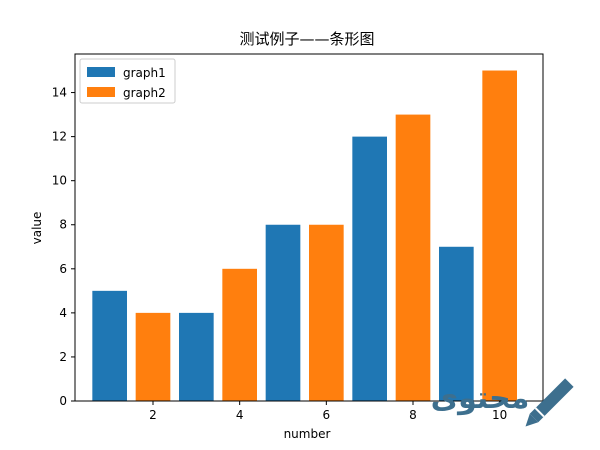  I want to click on y-tick-label-2: 2, so click(63, 357).